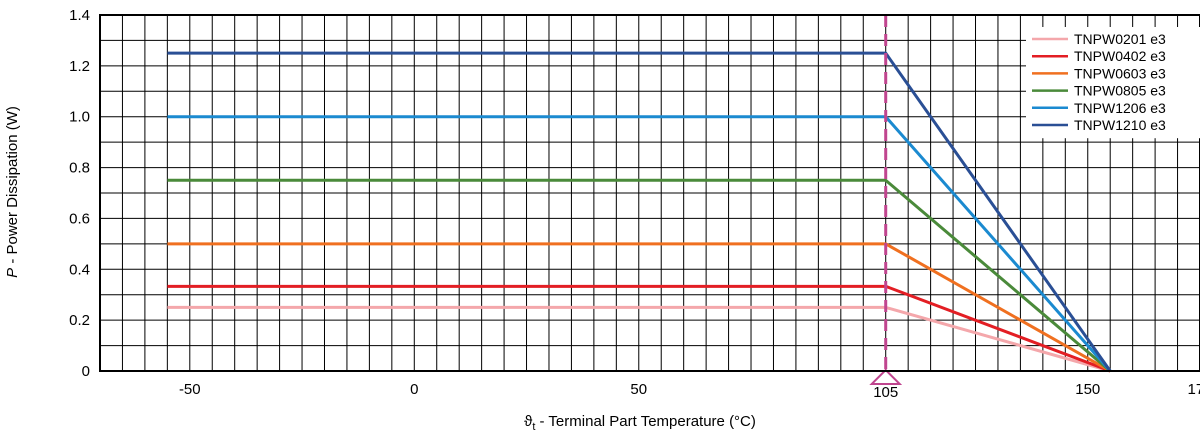 The width and height of the screenshot is (1200, 437). I want to click on y-axis-symbol: P, so click(12, 273).